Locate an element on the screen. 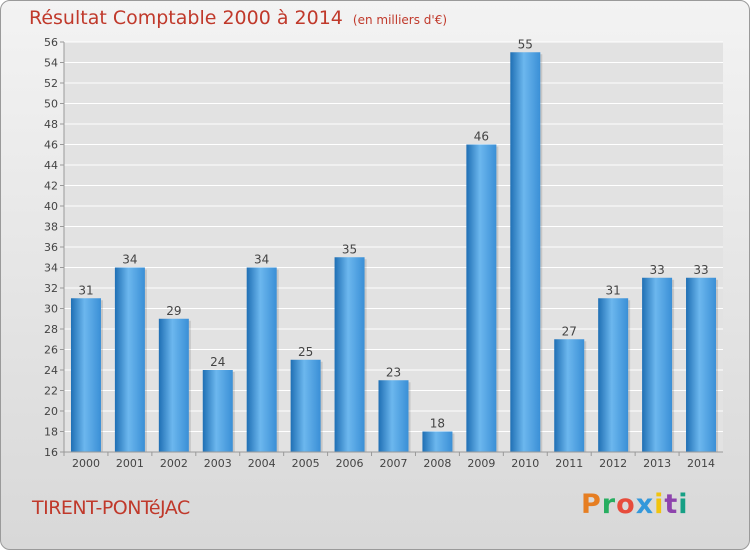 The image size is (750, 550). bar-2002 is located at coordinates (173, 385).